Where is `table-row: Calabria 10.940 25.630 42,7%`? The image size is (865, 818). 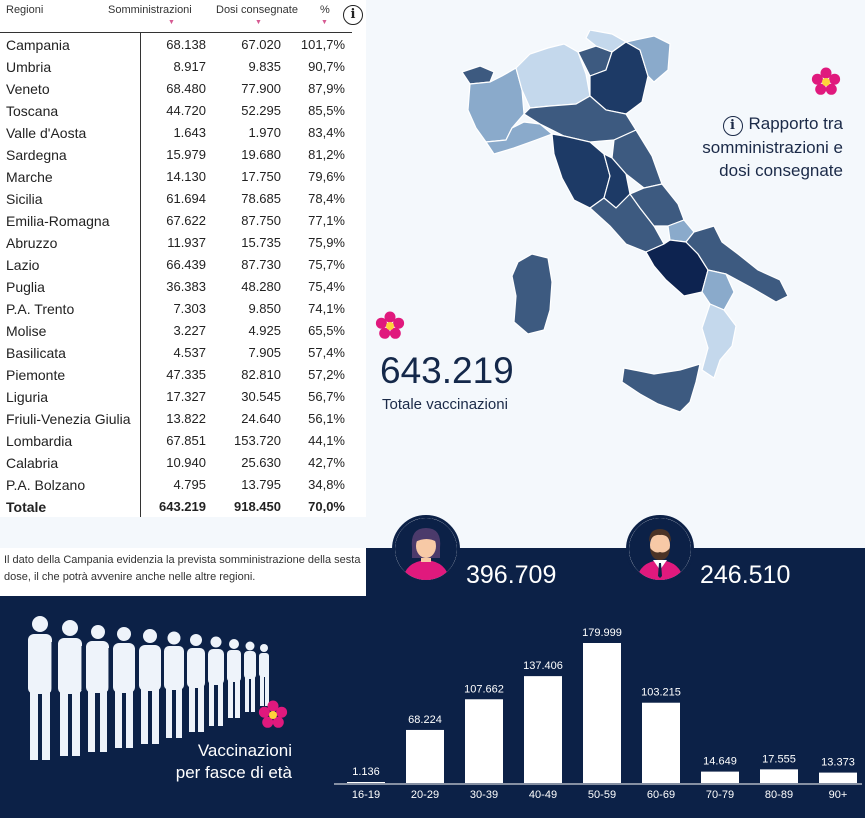
table-row: Calabria 10.940 25.630 42,7% is located at coordinates (176, 463).